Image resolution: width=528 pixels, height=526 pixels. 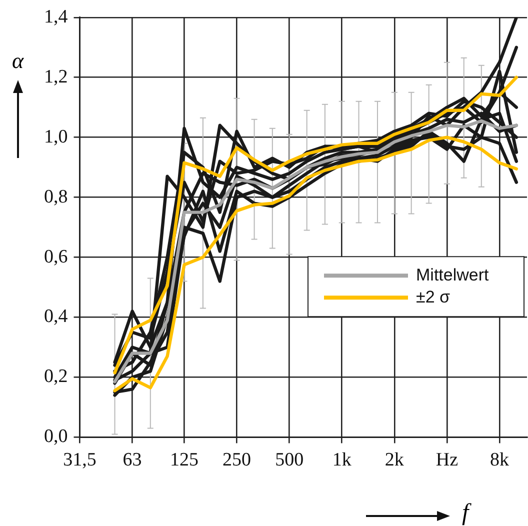 I want to click on x-tick-label: 250, so click(x=237, y=460).